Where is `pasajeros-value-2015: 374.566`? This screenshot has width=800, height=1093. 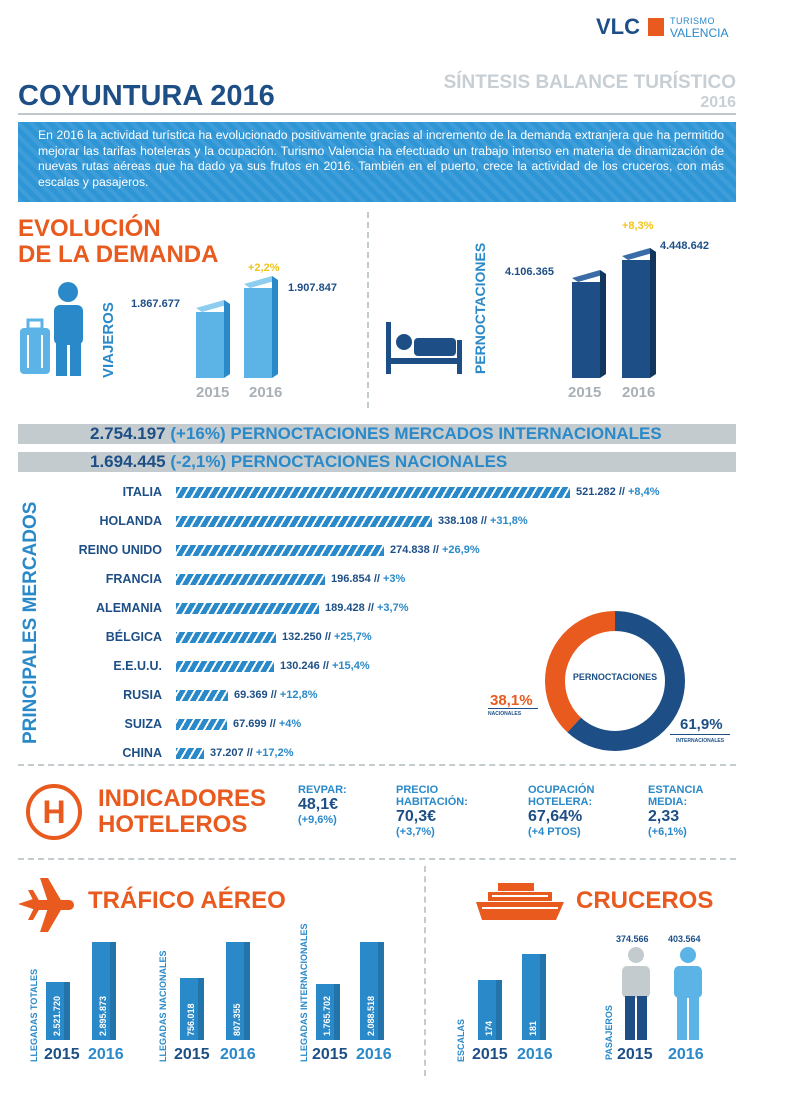 pasajeros-value-2015: 374.566 is located at coordinates (632, 939).